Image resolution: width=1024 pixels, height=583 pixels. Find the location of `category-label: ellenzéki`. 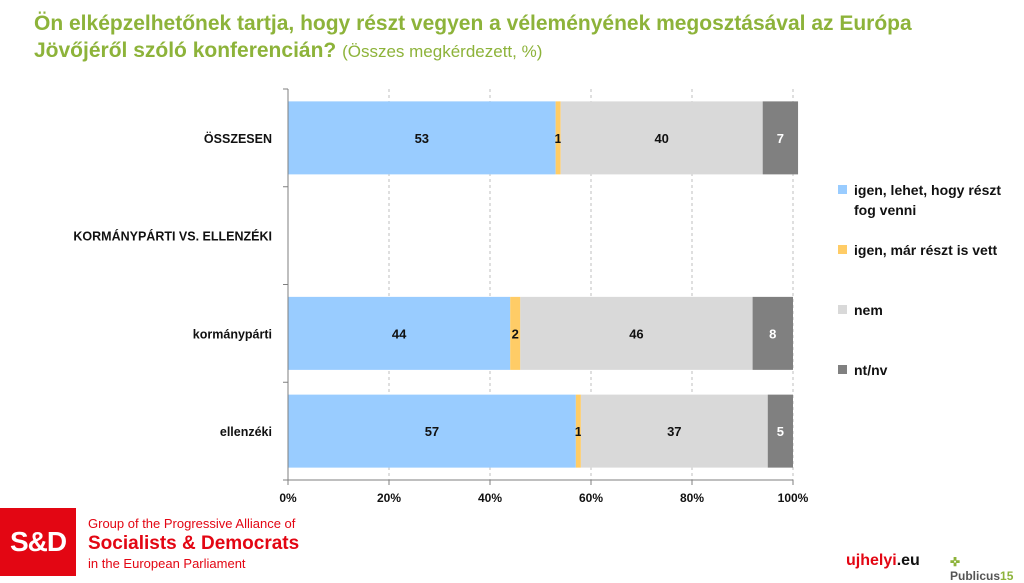

category-label: ellenzéki is located at coordinates (246, 432).